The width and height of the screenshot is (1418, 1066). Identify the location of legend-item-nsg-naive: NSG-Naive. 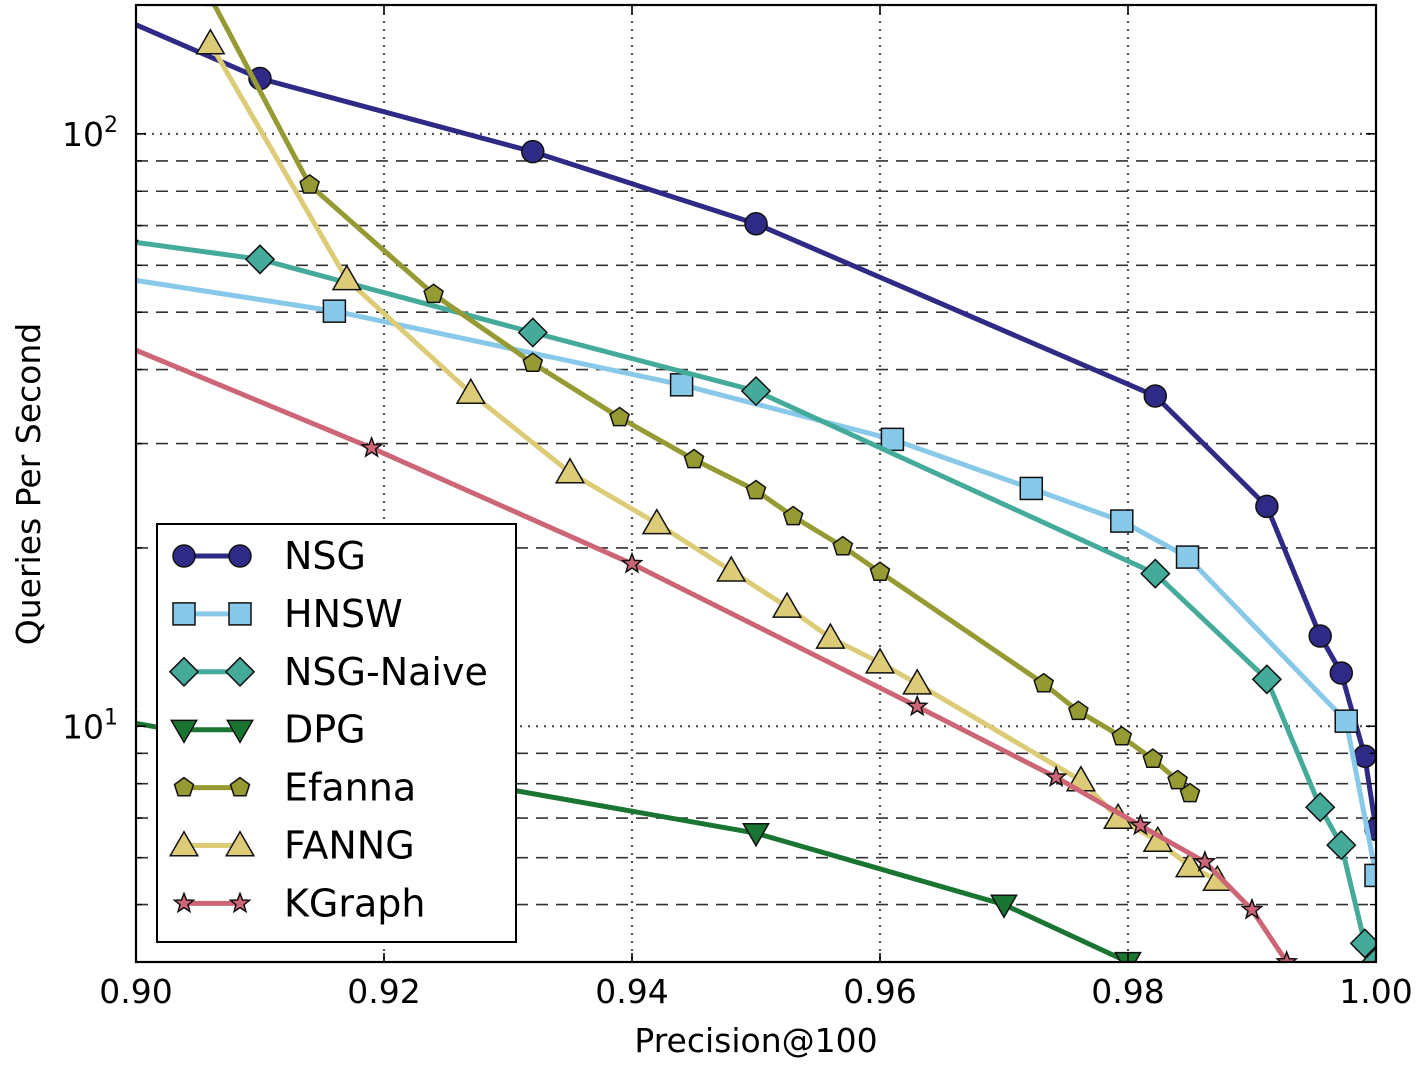
(328, 672).